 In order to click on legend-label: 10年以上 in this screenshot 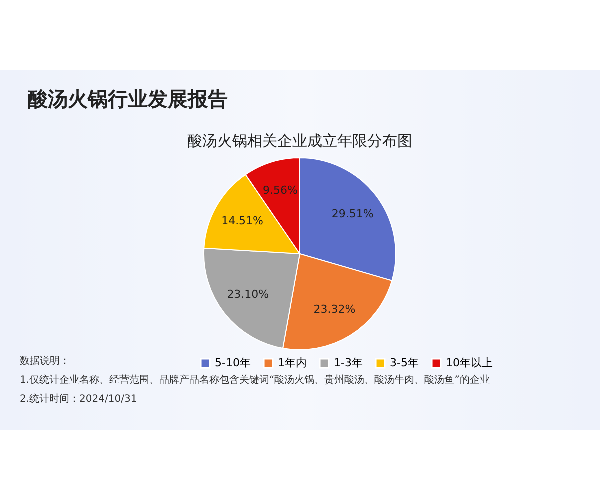, I will do `click(469, 363)`.